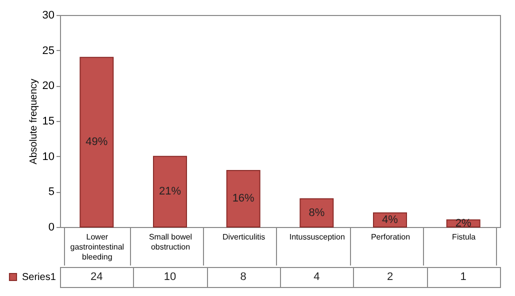 The image size is (515, 296). I want to click on data-label: 1, so click(463, 277).